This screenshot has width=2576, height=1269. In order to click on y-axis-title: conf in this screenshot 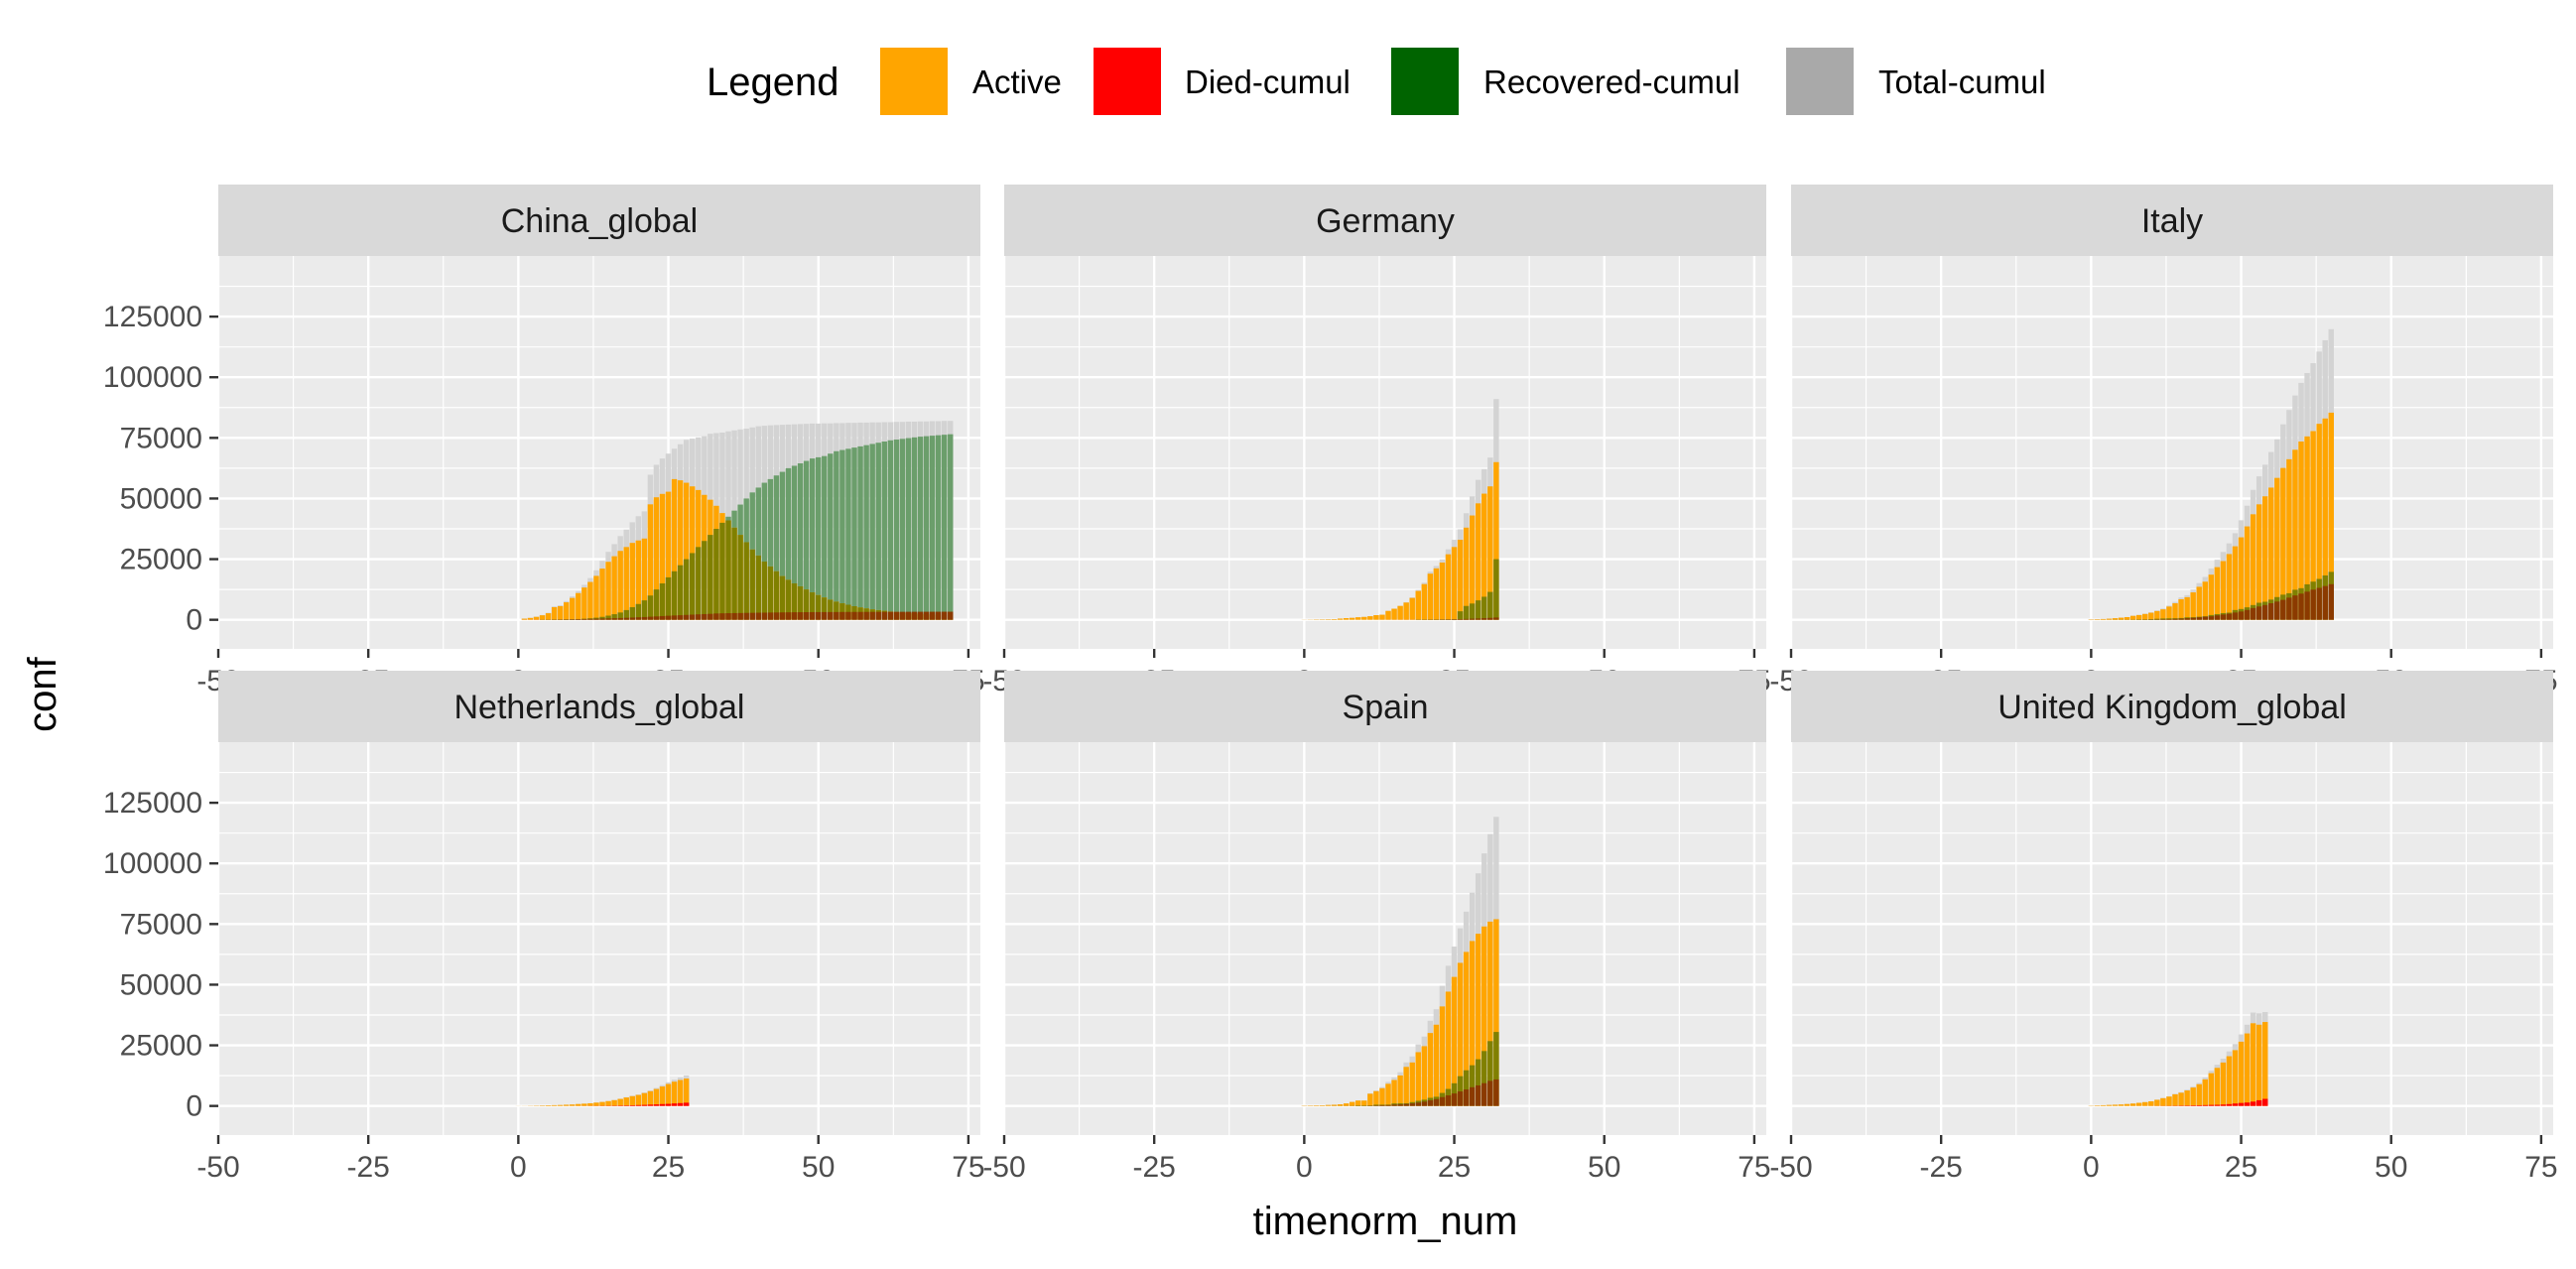, I will do `click(43, 693)`.